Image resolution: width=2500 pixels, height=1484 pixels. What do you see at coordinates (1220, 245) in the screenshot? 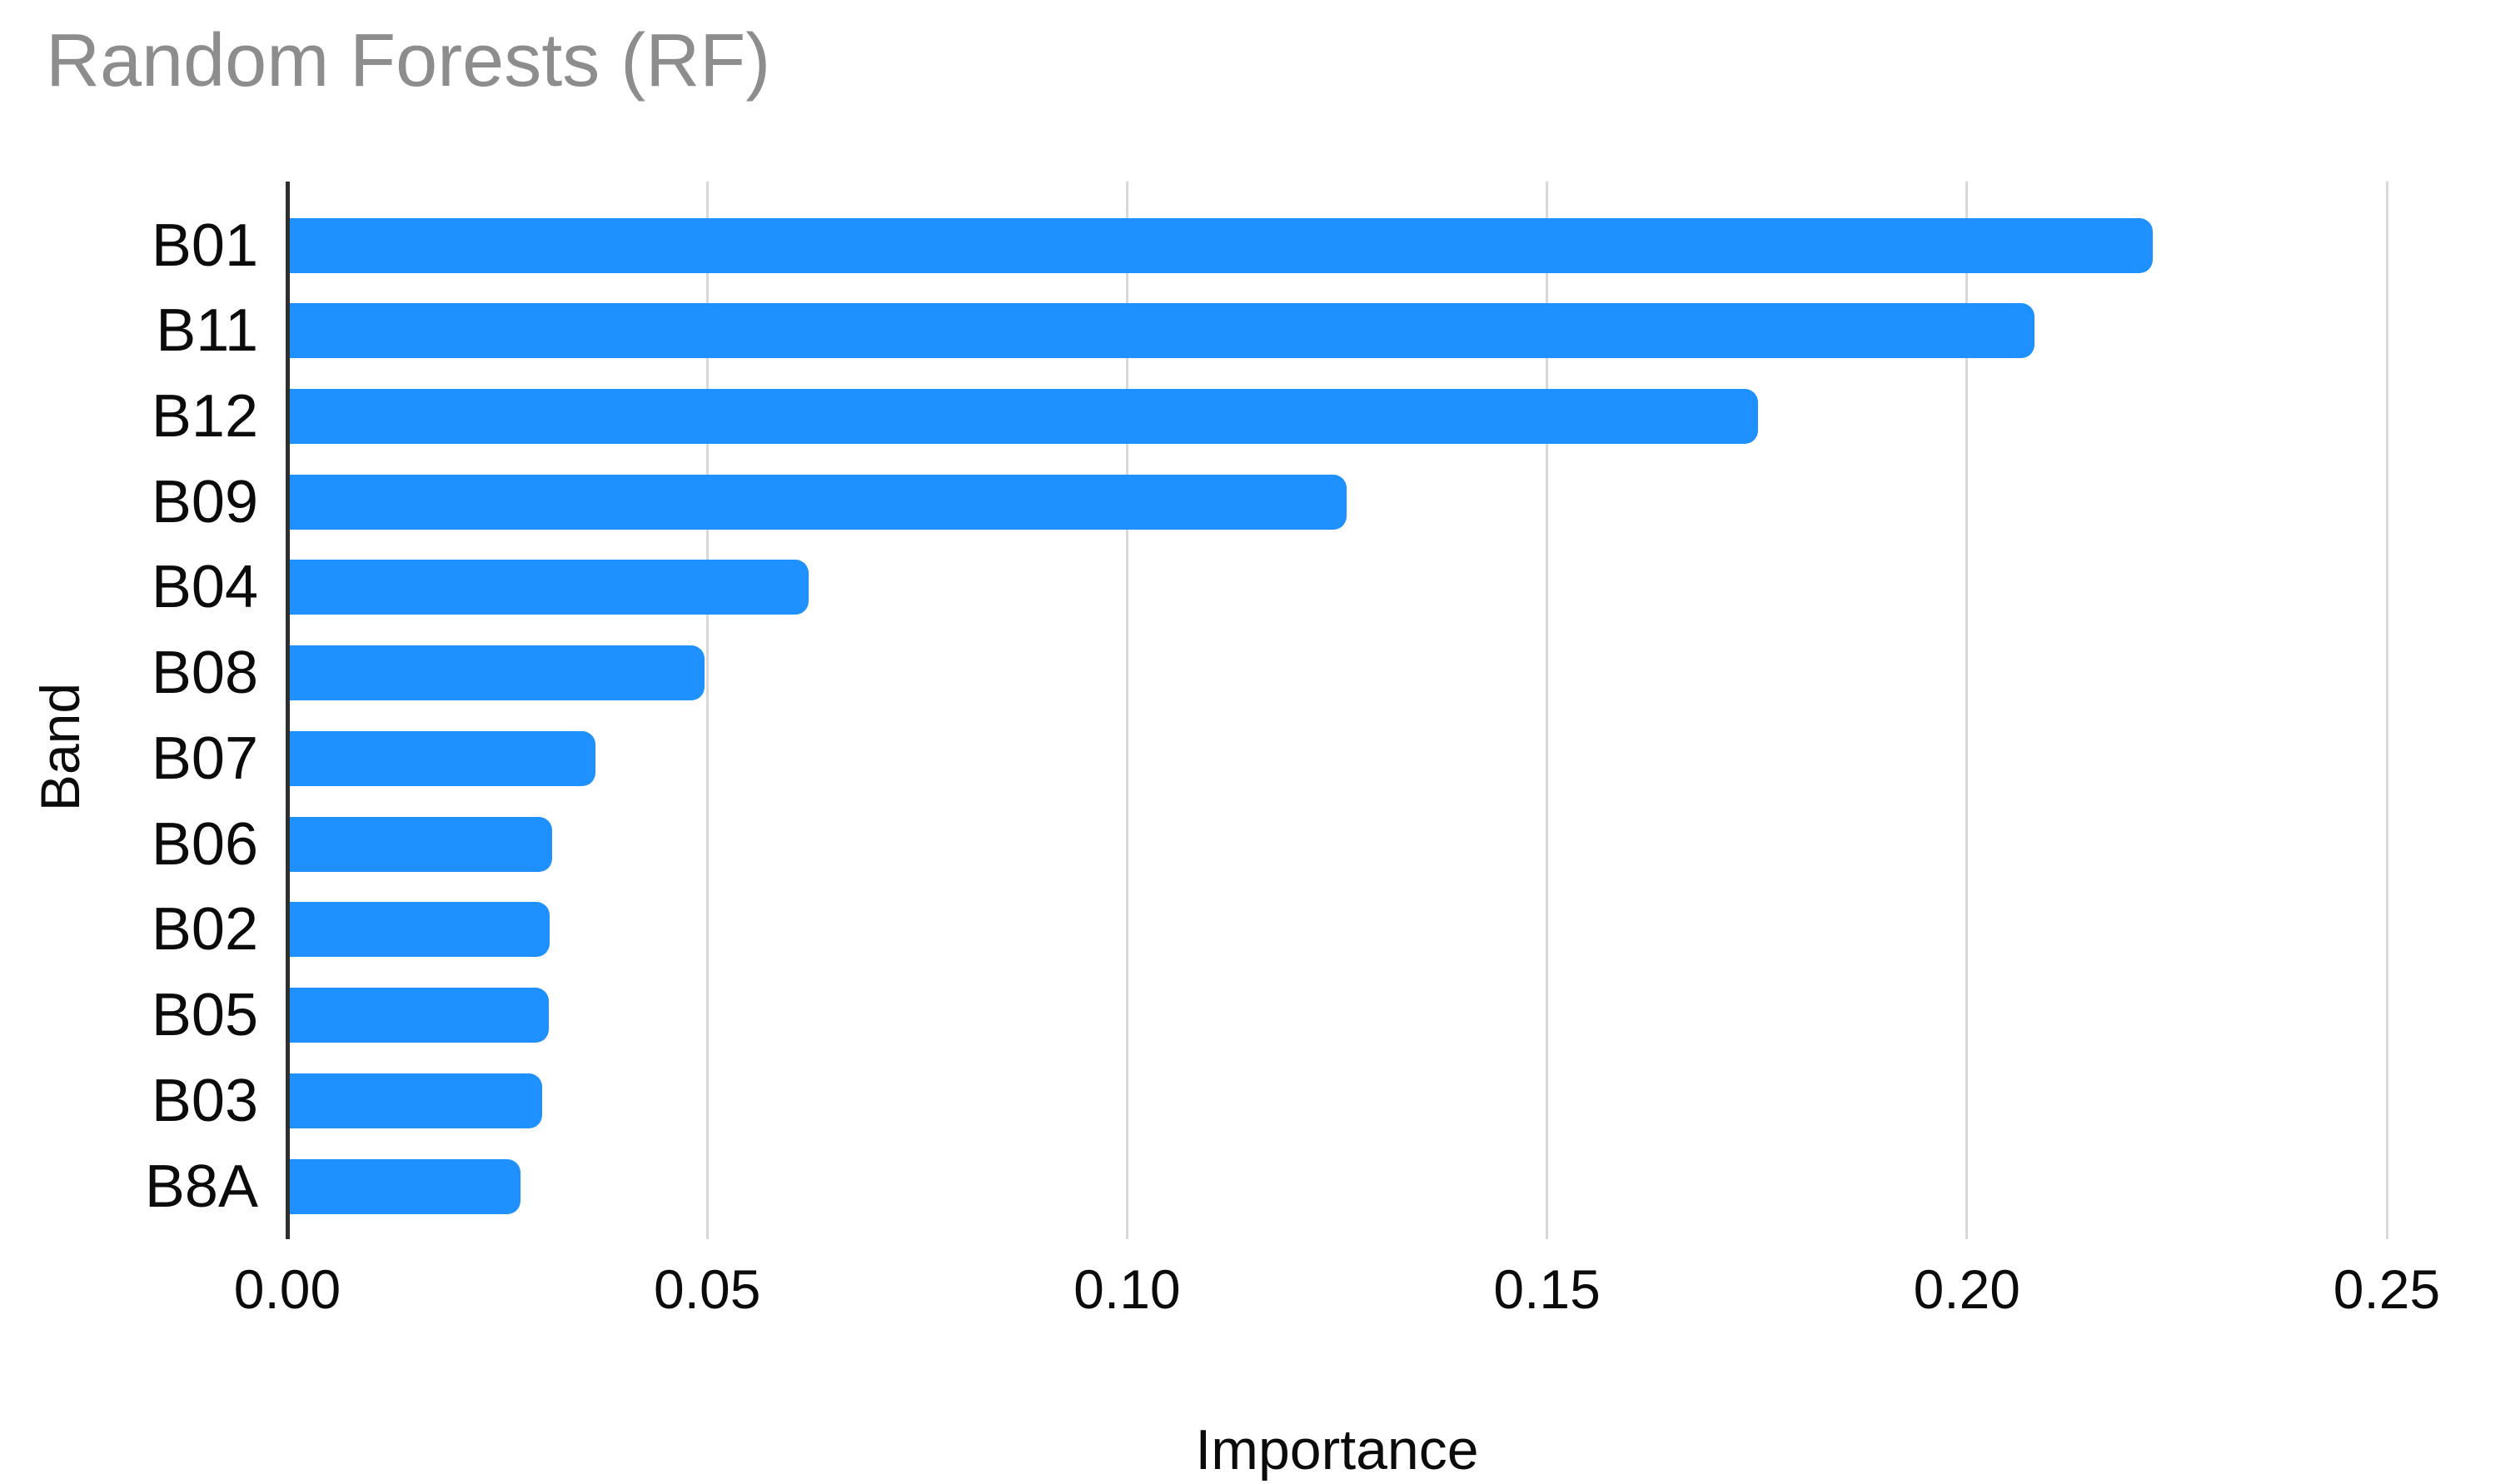
I see `bar-B01` at bounding box center [1220, 245].